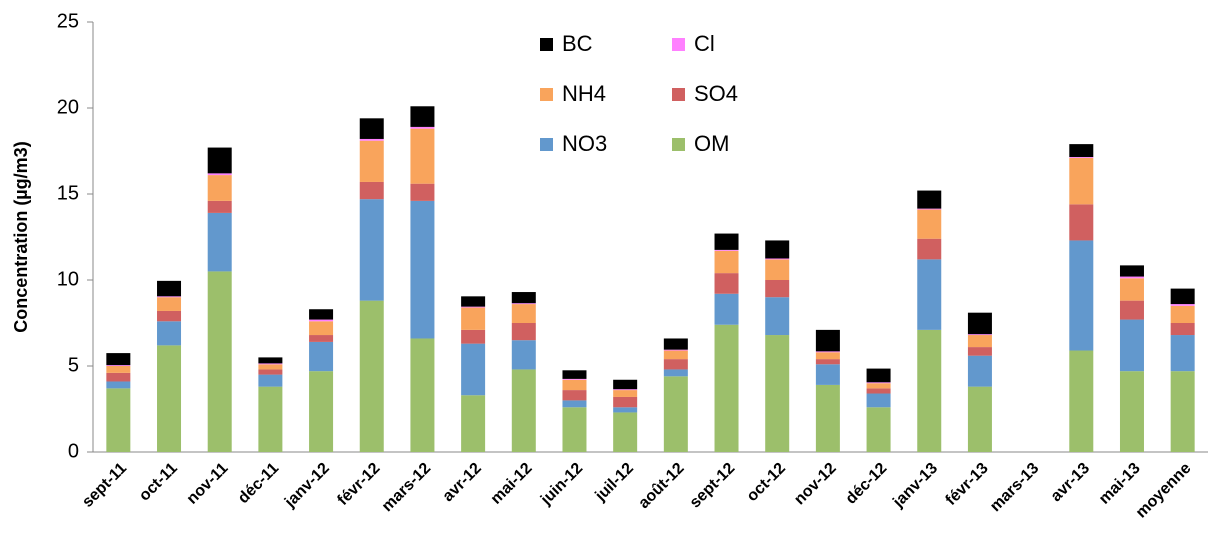 This screenshot has width=1211, height=540. What do you see at coordinates (462, 482) in the screenshot?
I see `x-tick-label: avr-12` at bounding box center [462, 482].